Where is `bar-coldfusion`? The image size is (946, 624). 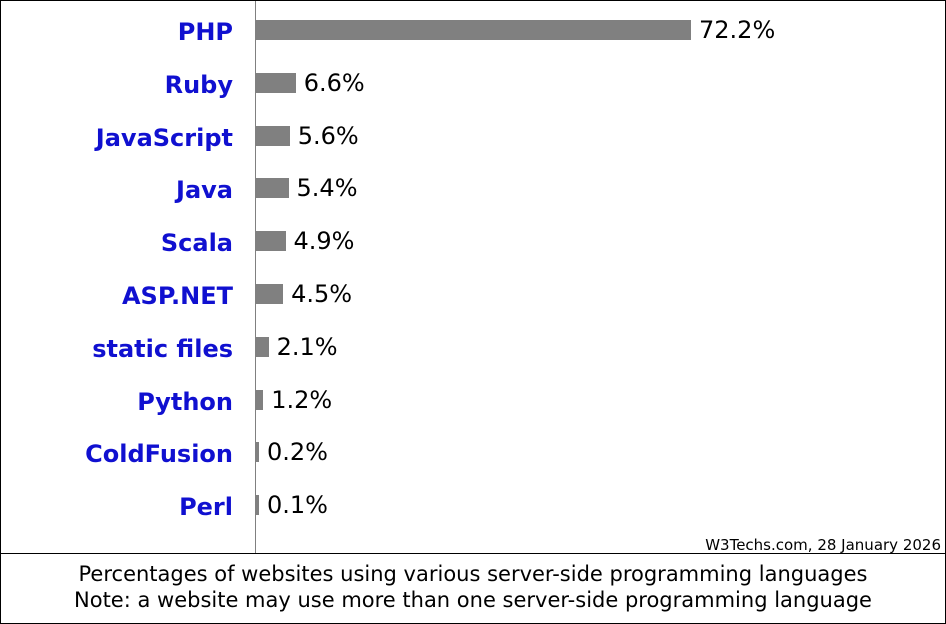 bar-coldfusion is located at coordinates (257, 452).